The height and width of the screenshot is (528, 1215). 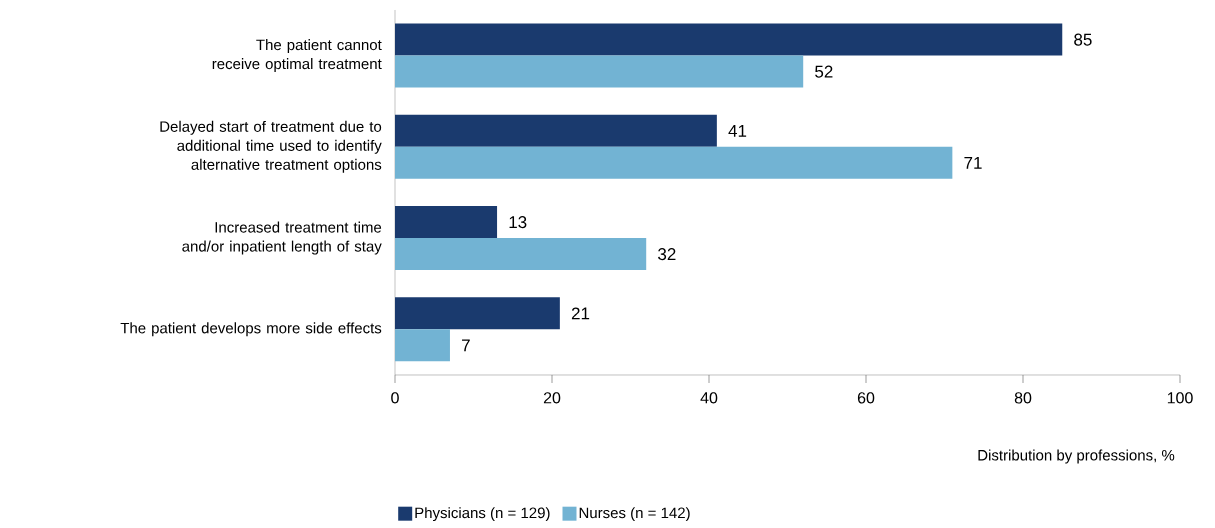 I want to click on y-tick-label: The patient cannot receive optimal treatment, so click(x=297, y=56).